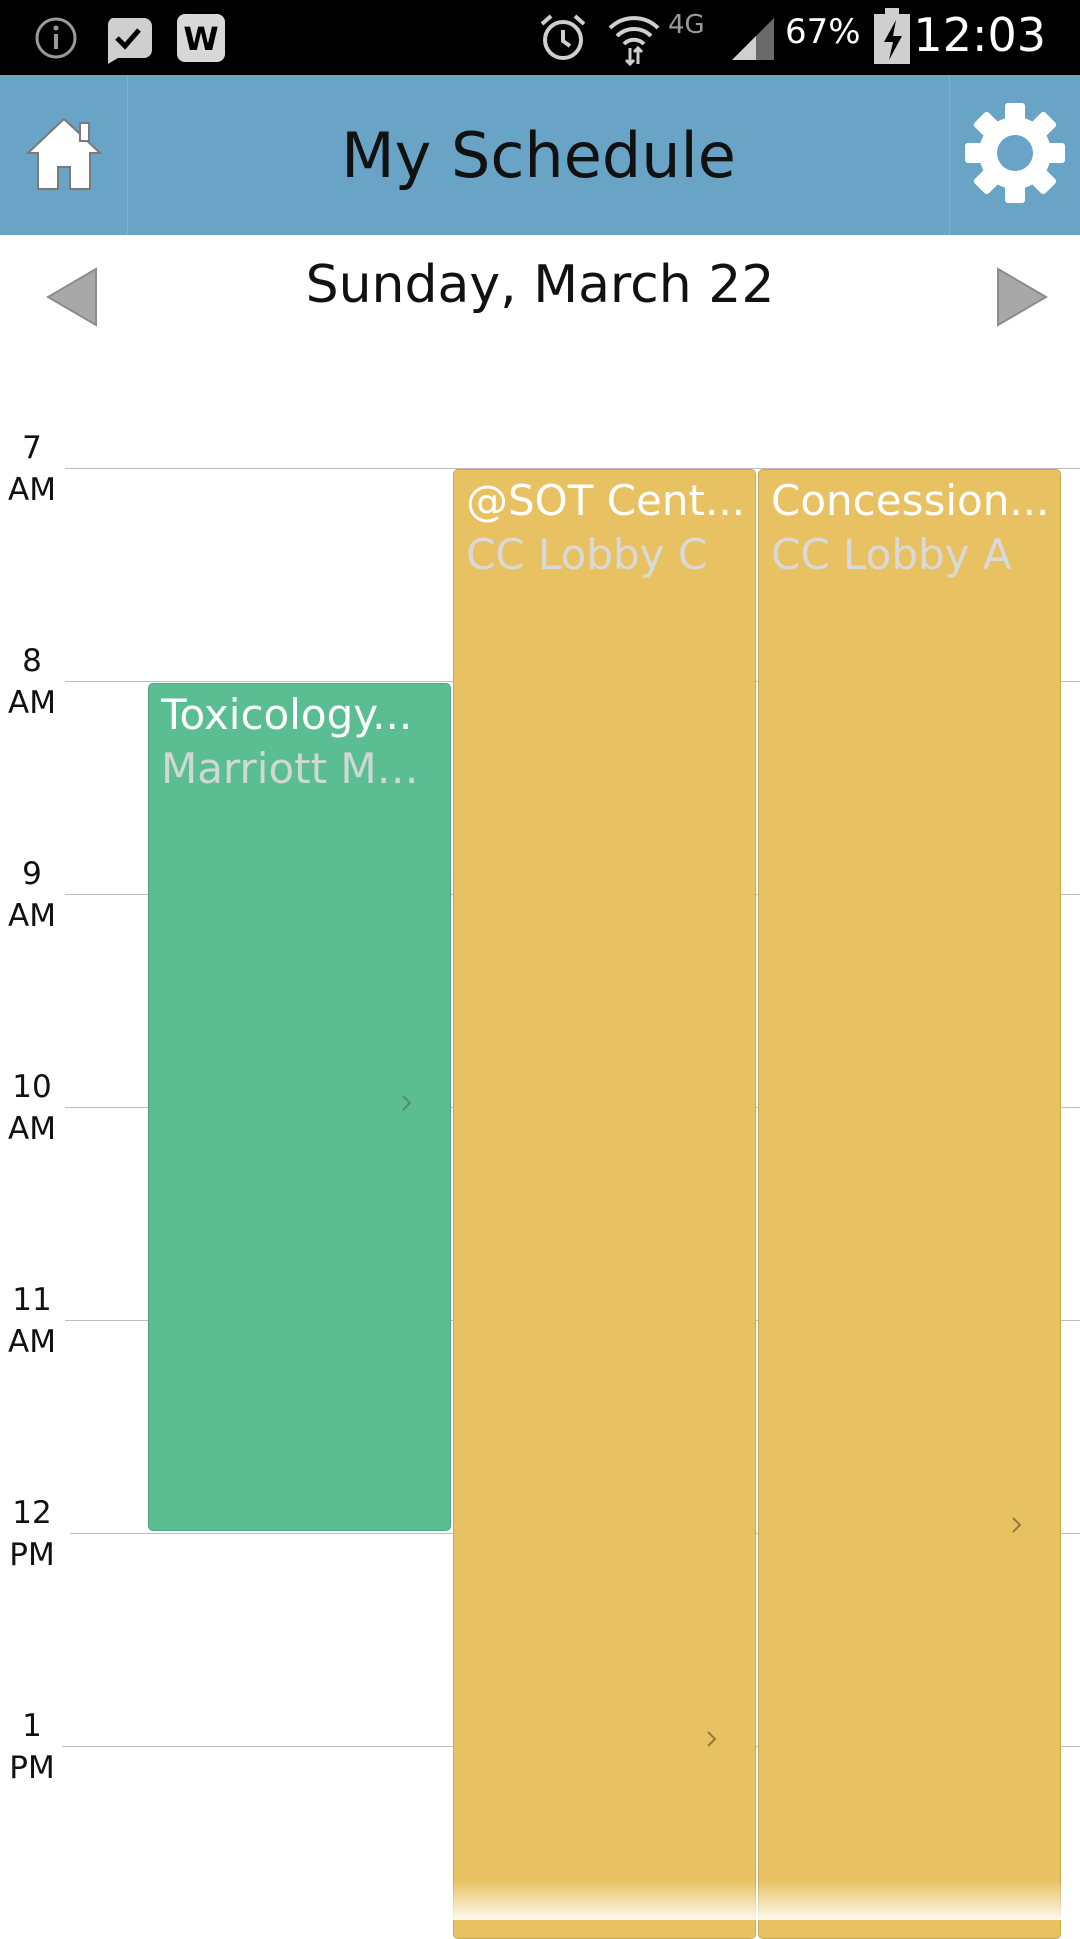  I want to click on scroll-fade, so click(540, 1900).